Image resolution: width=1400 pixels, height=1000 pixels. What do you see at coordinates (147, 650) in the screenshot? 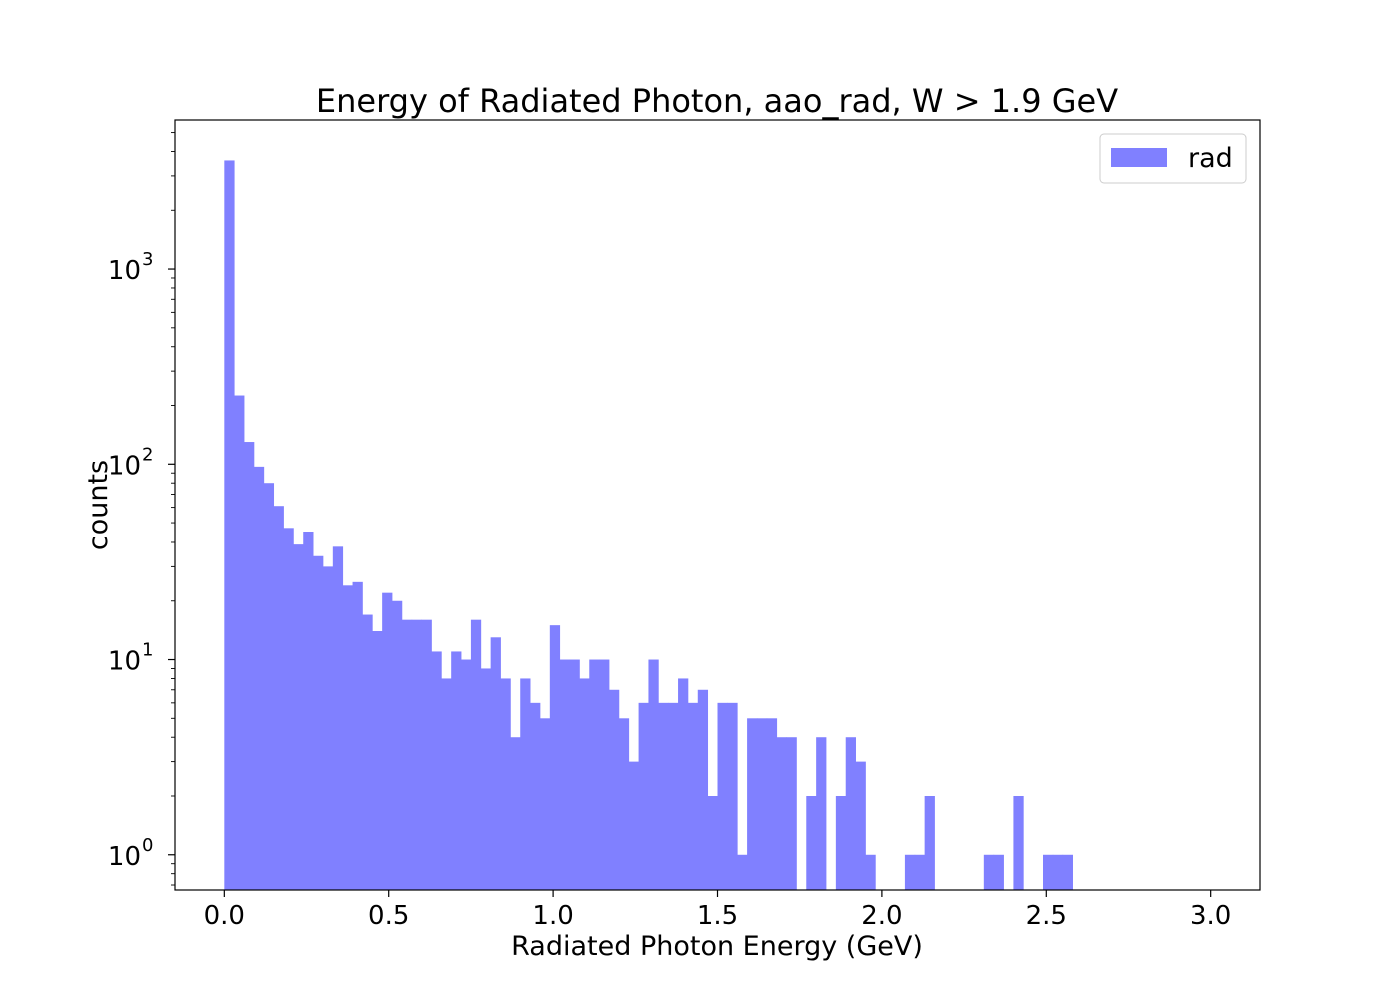
I see `y-tick-exponent: 1` at bounding box center [147, 650].